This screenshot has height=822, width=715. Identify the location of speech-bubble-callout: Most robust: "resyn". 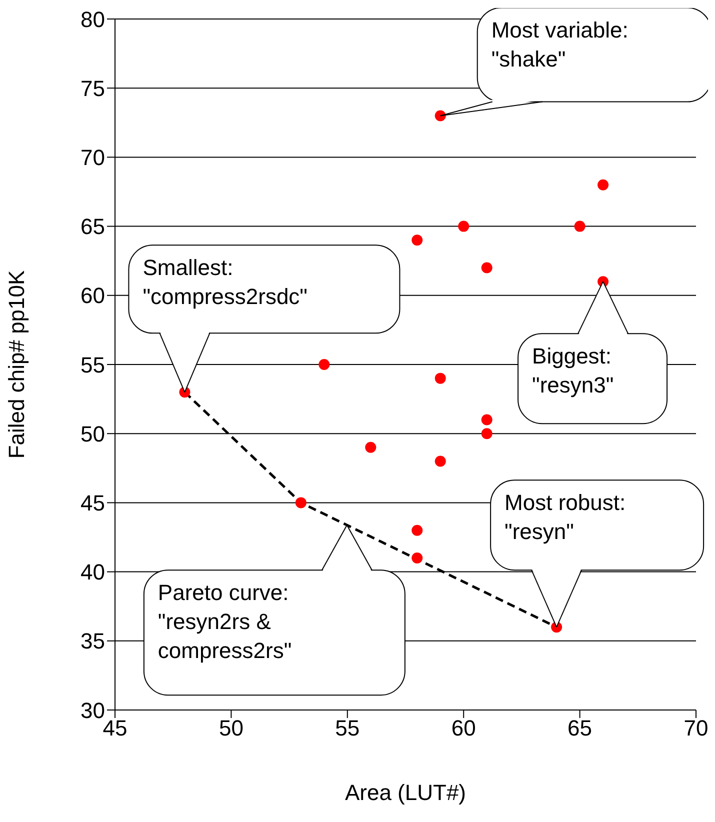
(597, 554).